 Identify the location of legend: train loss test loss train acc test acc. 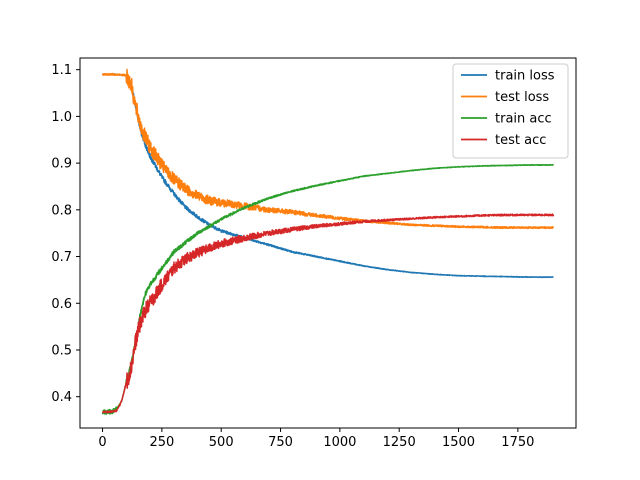
(510, 111).